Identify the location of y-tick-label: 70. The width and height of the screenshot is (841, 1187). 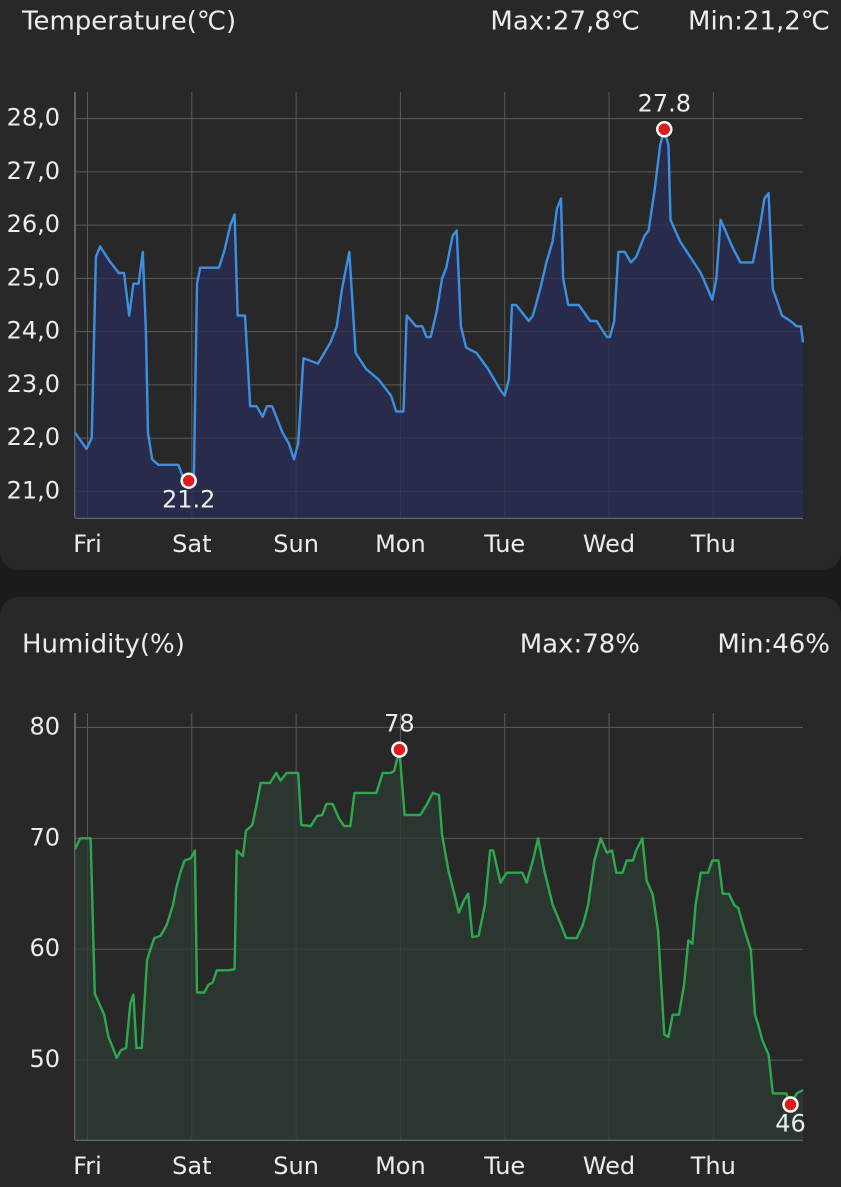
(44, 837).